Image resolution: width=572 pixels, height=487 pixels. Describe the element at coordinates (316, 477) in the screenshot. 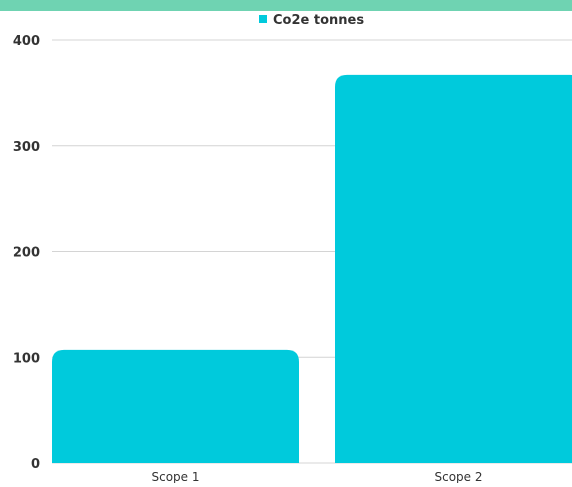

I see `x-axis-ticks: Scope 1 Scope 2` at that location.